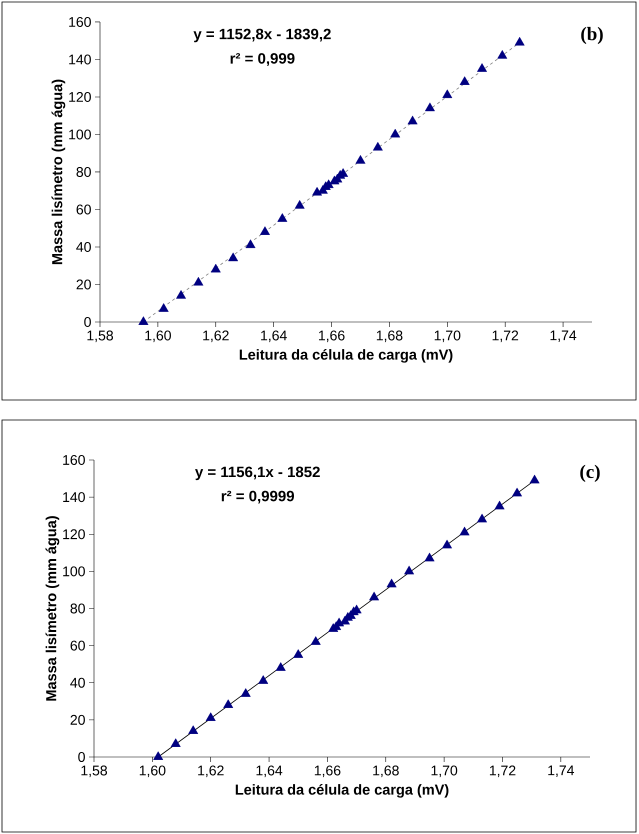  Describe the element at coordinates (262, 59) in the screenshot. I see `annotation: r² = 0,999` at that location.